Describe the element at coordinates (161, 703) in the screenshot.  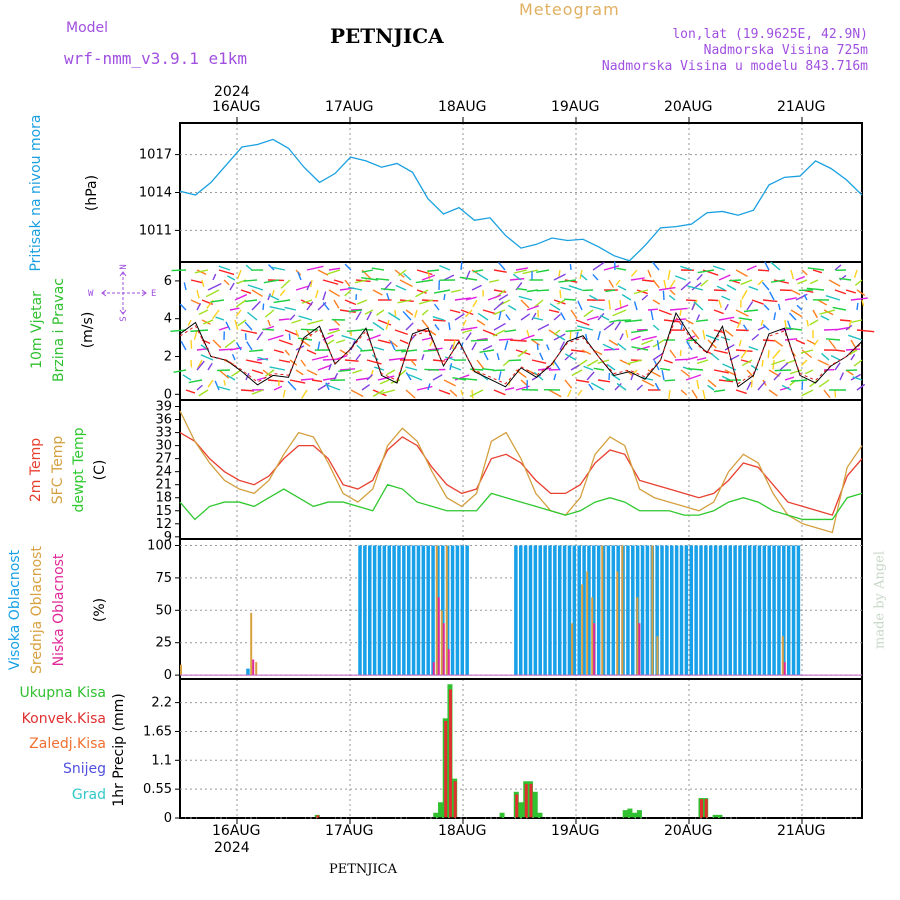
I see `y-tick-label: 2.2` at that location.